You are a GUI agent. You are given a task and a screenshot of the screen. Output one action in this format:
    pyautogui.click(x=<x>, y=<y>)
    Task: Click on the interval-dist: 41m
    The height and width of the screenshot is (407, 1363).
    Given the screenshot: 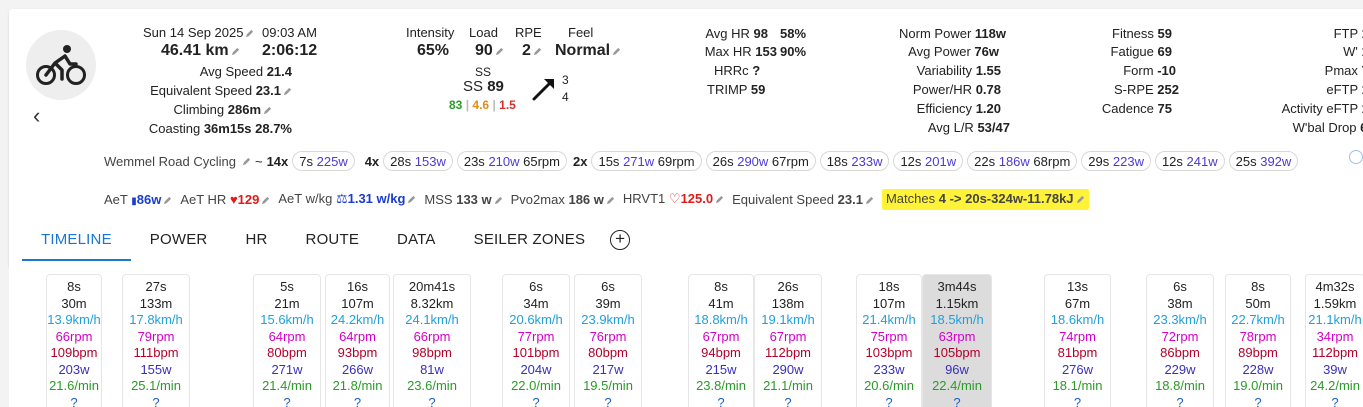 What is the action you would take?
    pyautogui.click(x=721, y=303)
    